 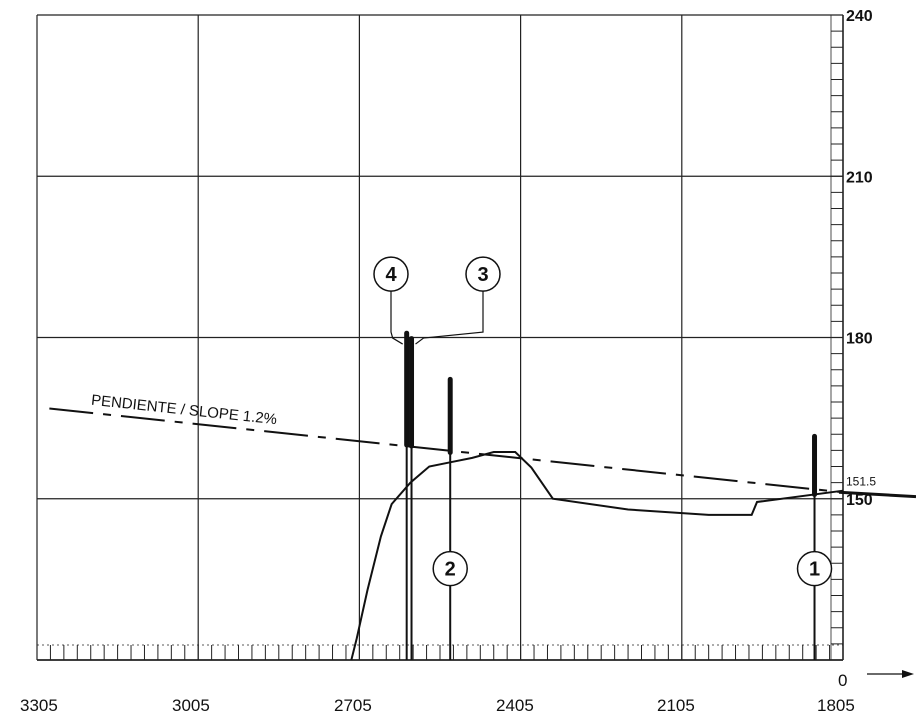 What do you see at coordinates (353, 705) in the screenshot?
I see `x-tick-label: 2705` at bounding box center [353, 705].